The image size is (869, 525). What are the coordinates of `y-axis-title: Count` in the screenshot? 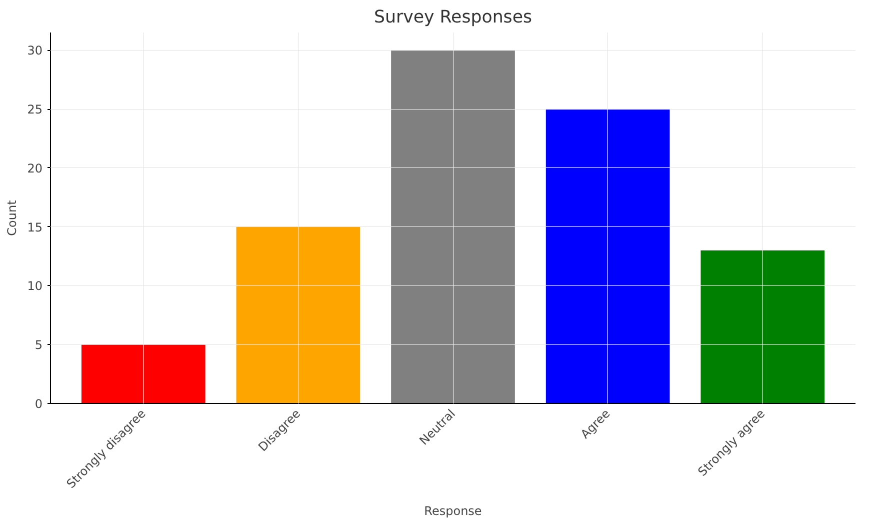 It's located at (12, 218).